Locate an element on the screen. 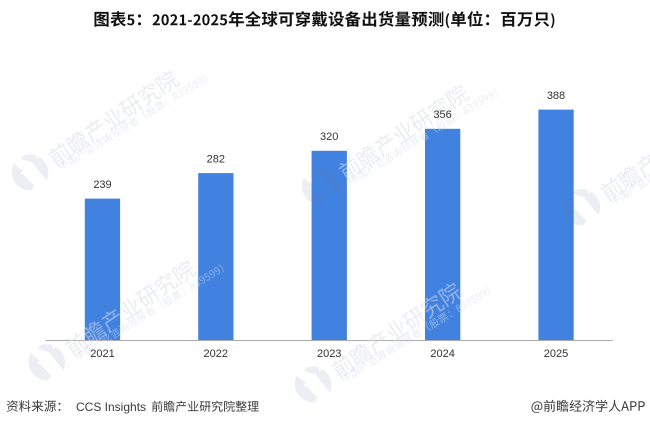  svg-text: 2023 is located at coordinates (329, 354).